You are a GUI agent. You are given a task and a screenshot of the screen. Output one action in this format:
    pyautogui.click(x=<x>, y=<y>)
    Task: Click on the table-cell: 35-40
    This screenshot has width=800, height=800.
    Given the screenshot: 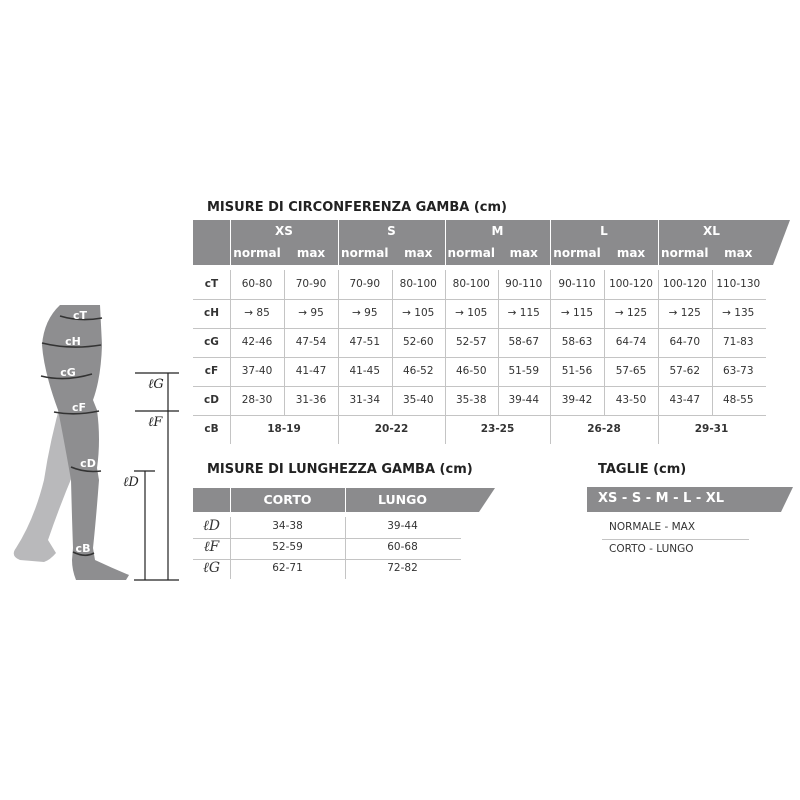 What is the action you would take?
    pyautogui.click(x=418, y=400)
    